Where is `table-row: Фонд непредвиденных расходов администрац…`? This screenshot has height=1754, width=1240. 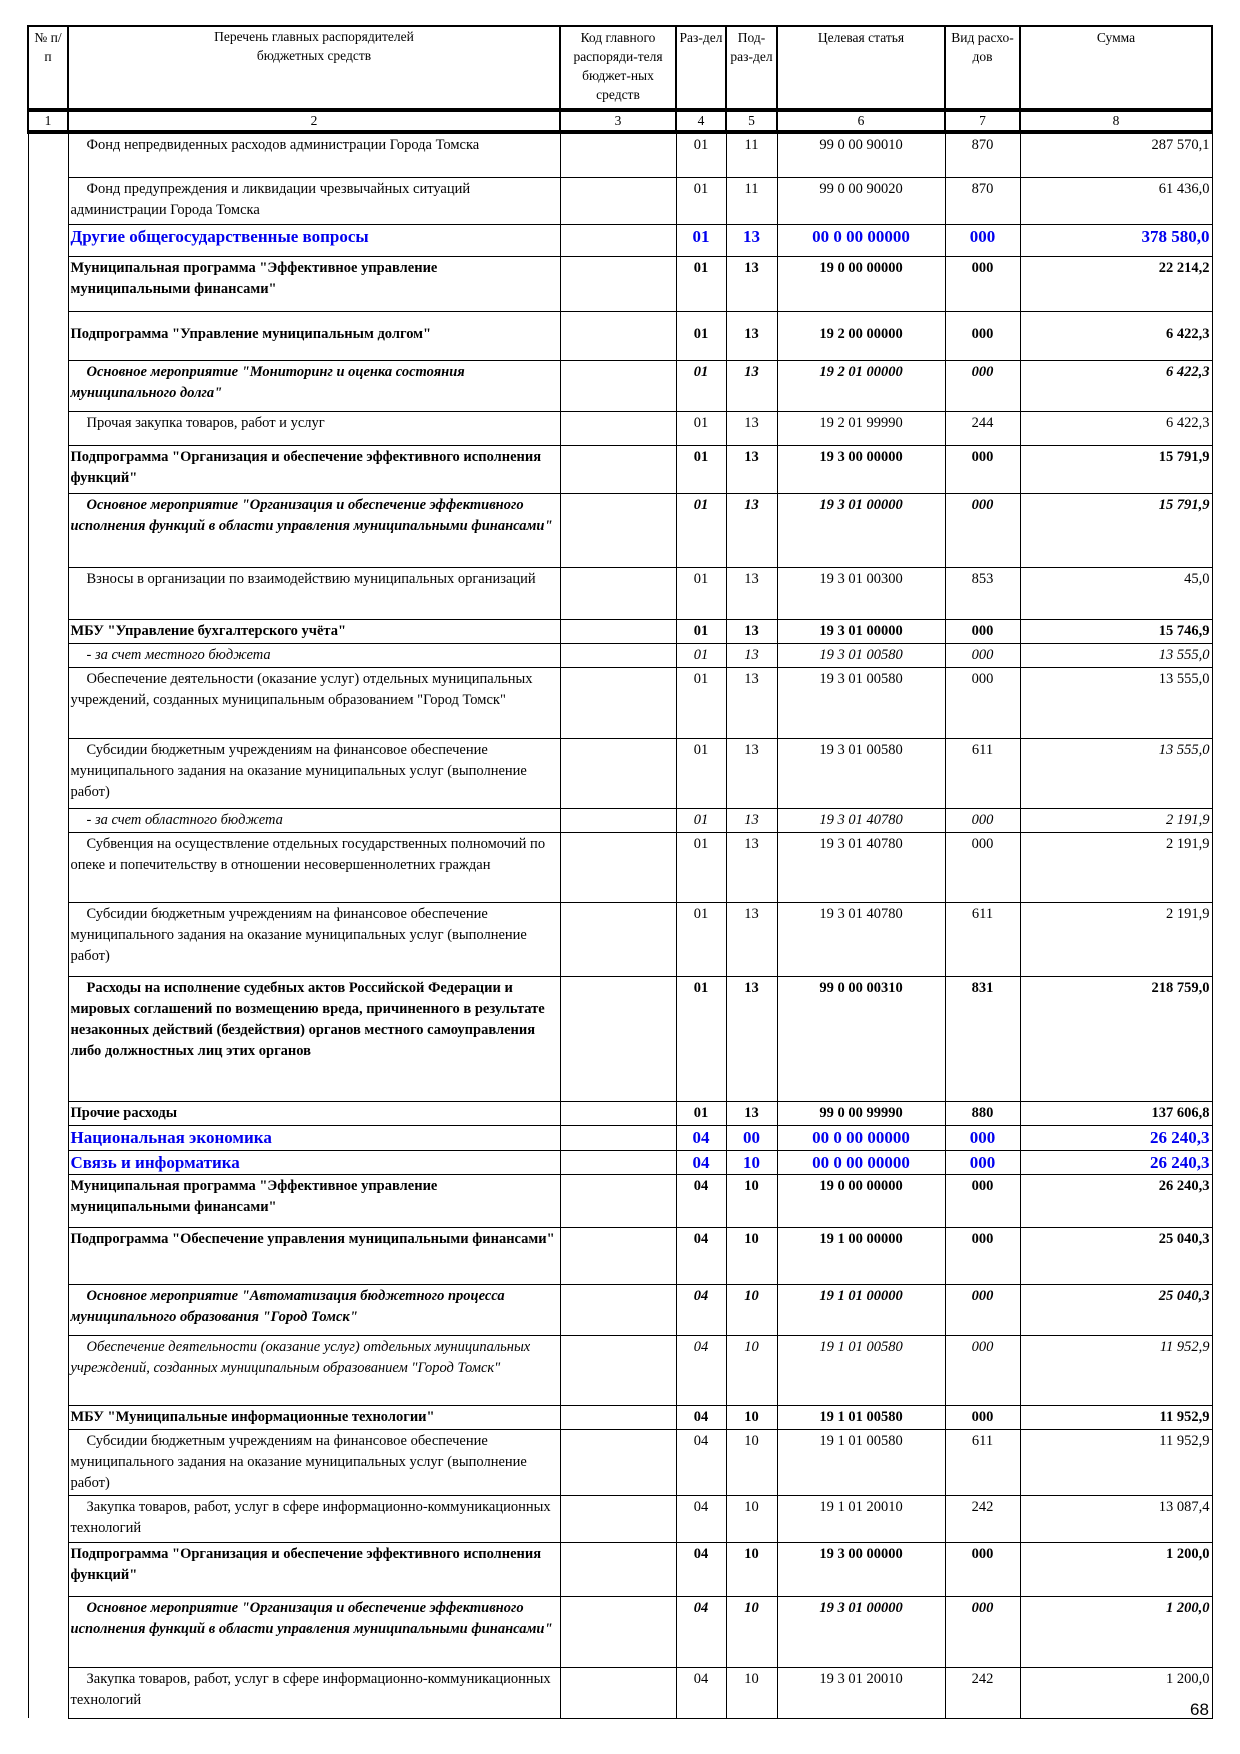 table-row: Фонд непредвиденных расходов администрац… is located at coordinates (620, 154).